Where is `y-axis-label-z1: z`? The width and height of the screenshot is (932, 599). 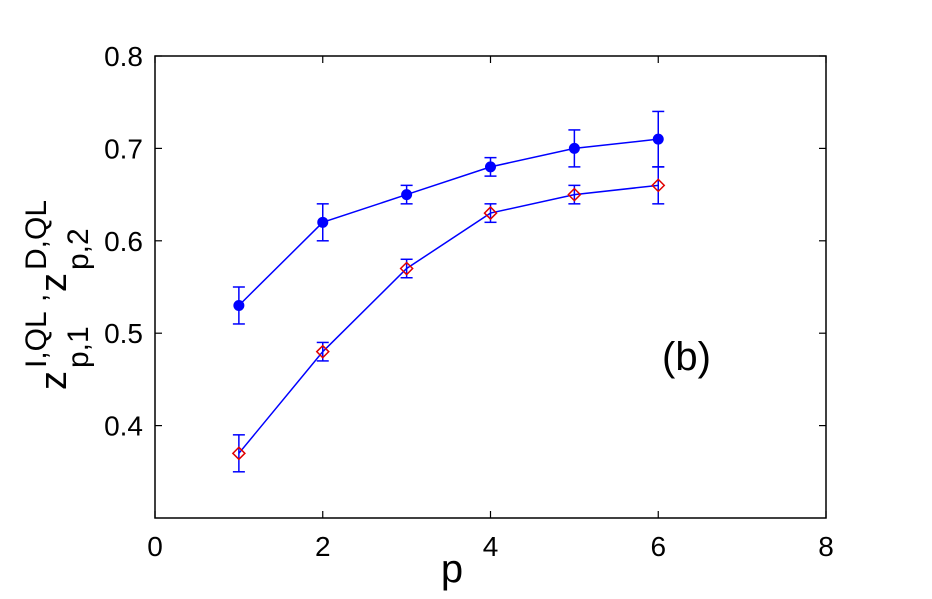
y-axis-label-z1: z is located at coordinates (54, 380).